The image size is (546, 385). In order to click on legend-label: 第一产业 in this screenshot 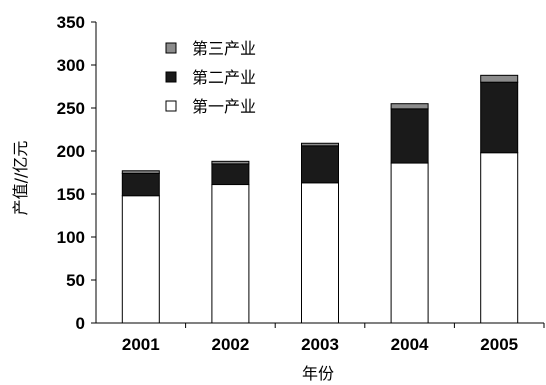, I will do `click(224, 106)`.